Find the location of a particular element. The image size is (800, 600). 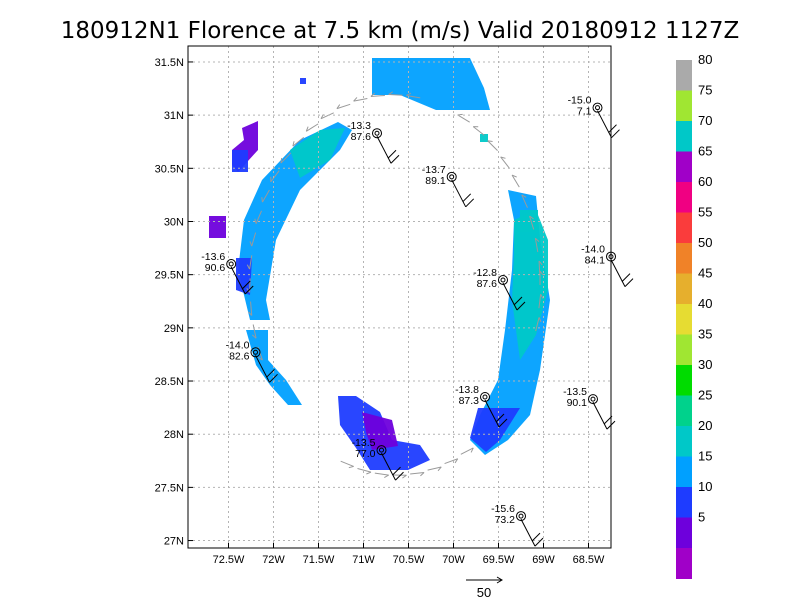

station-temperature: -14.0 is located at coordinates (593, 250).